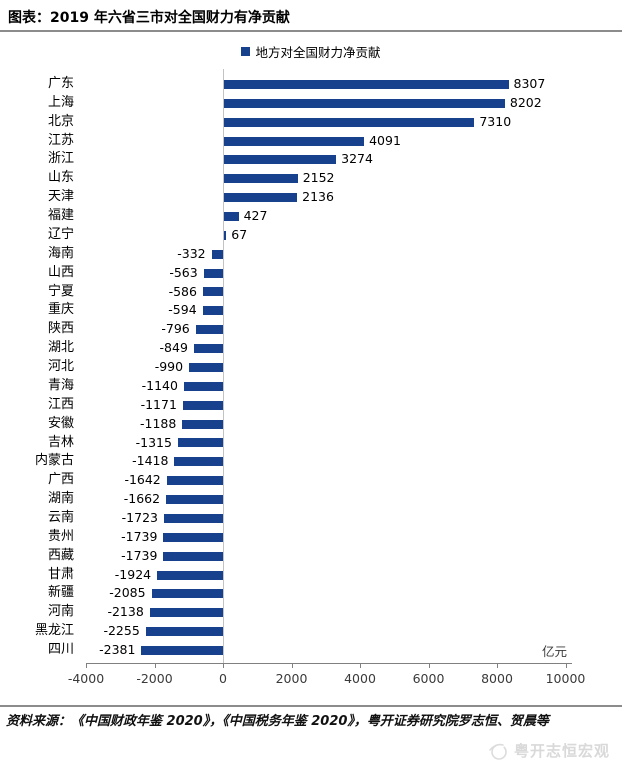 The image size is (622, 779). I want to click on chart-row: 吉林 -1315, so click(311, 443).